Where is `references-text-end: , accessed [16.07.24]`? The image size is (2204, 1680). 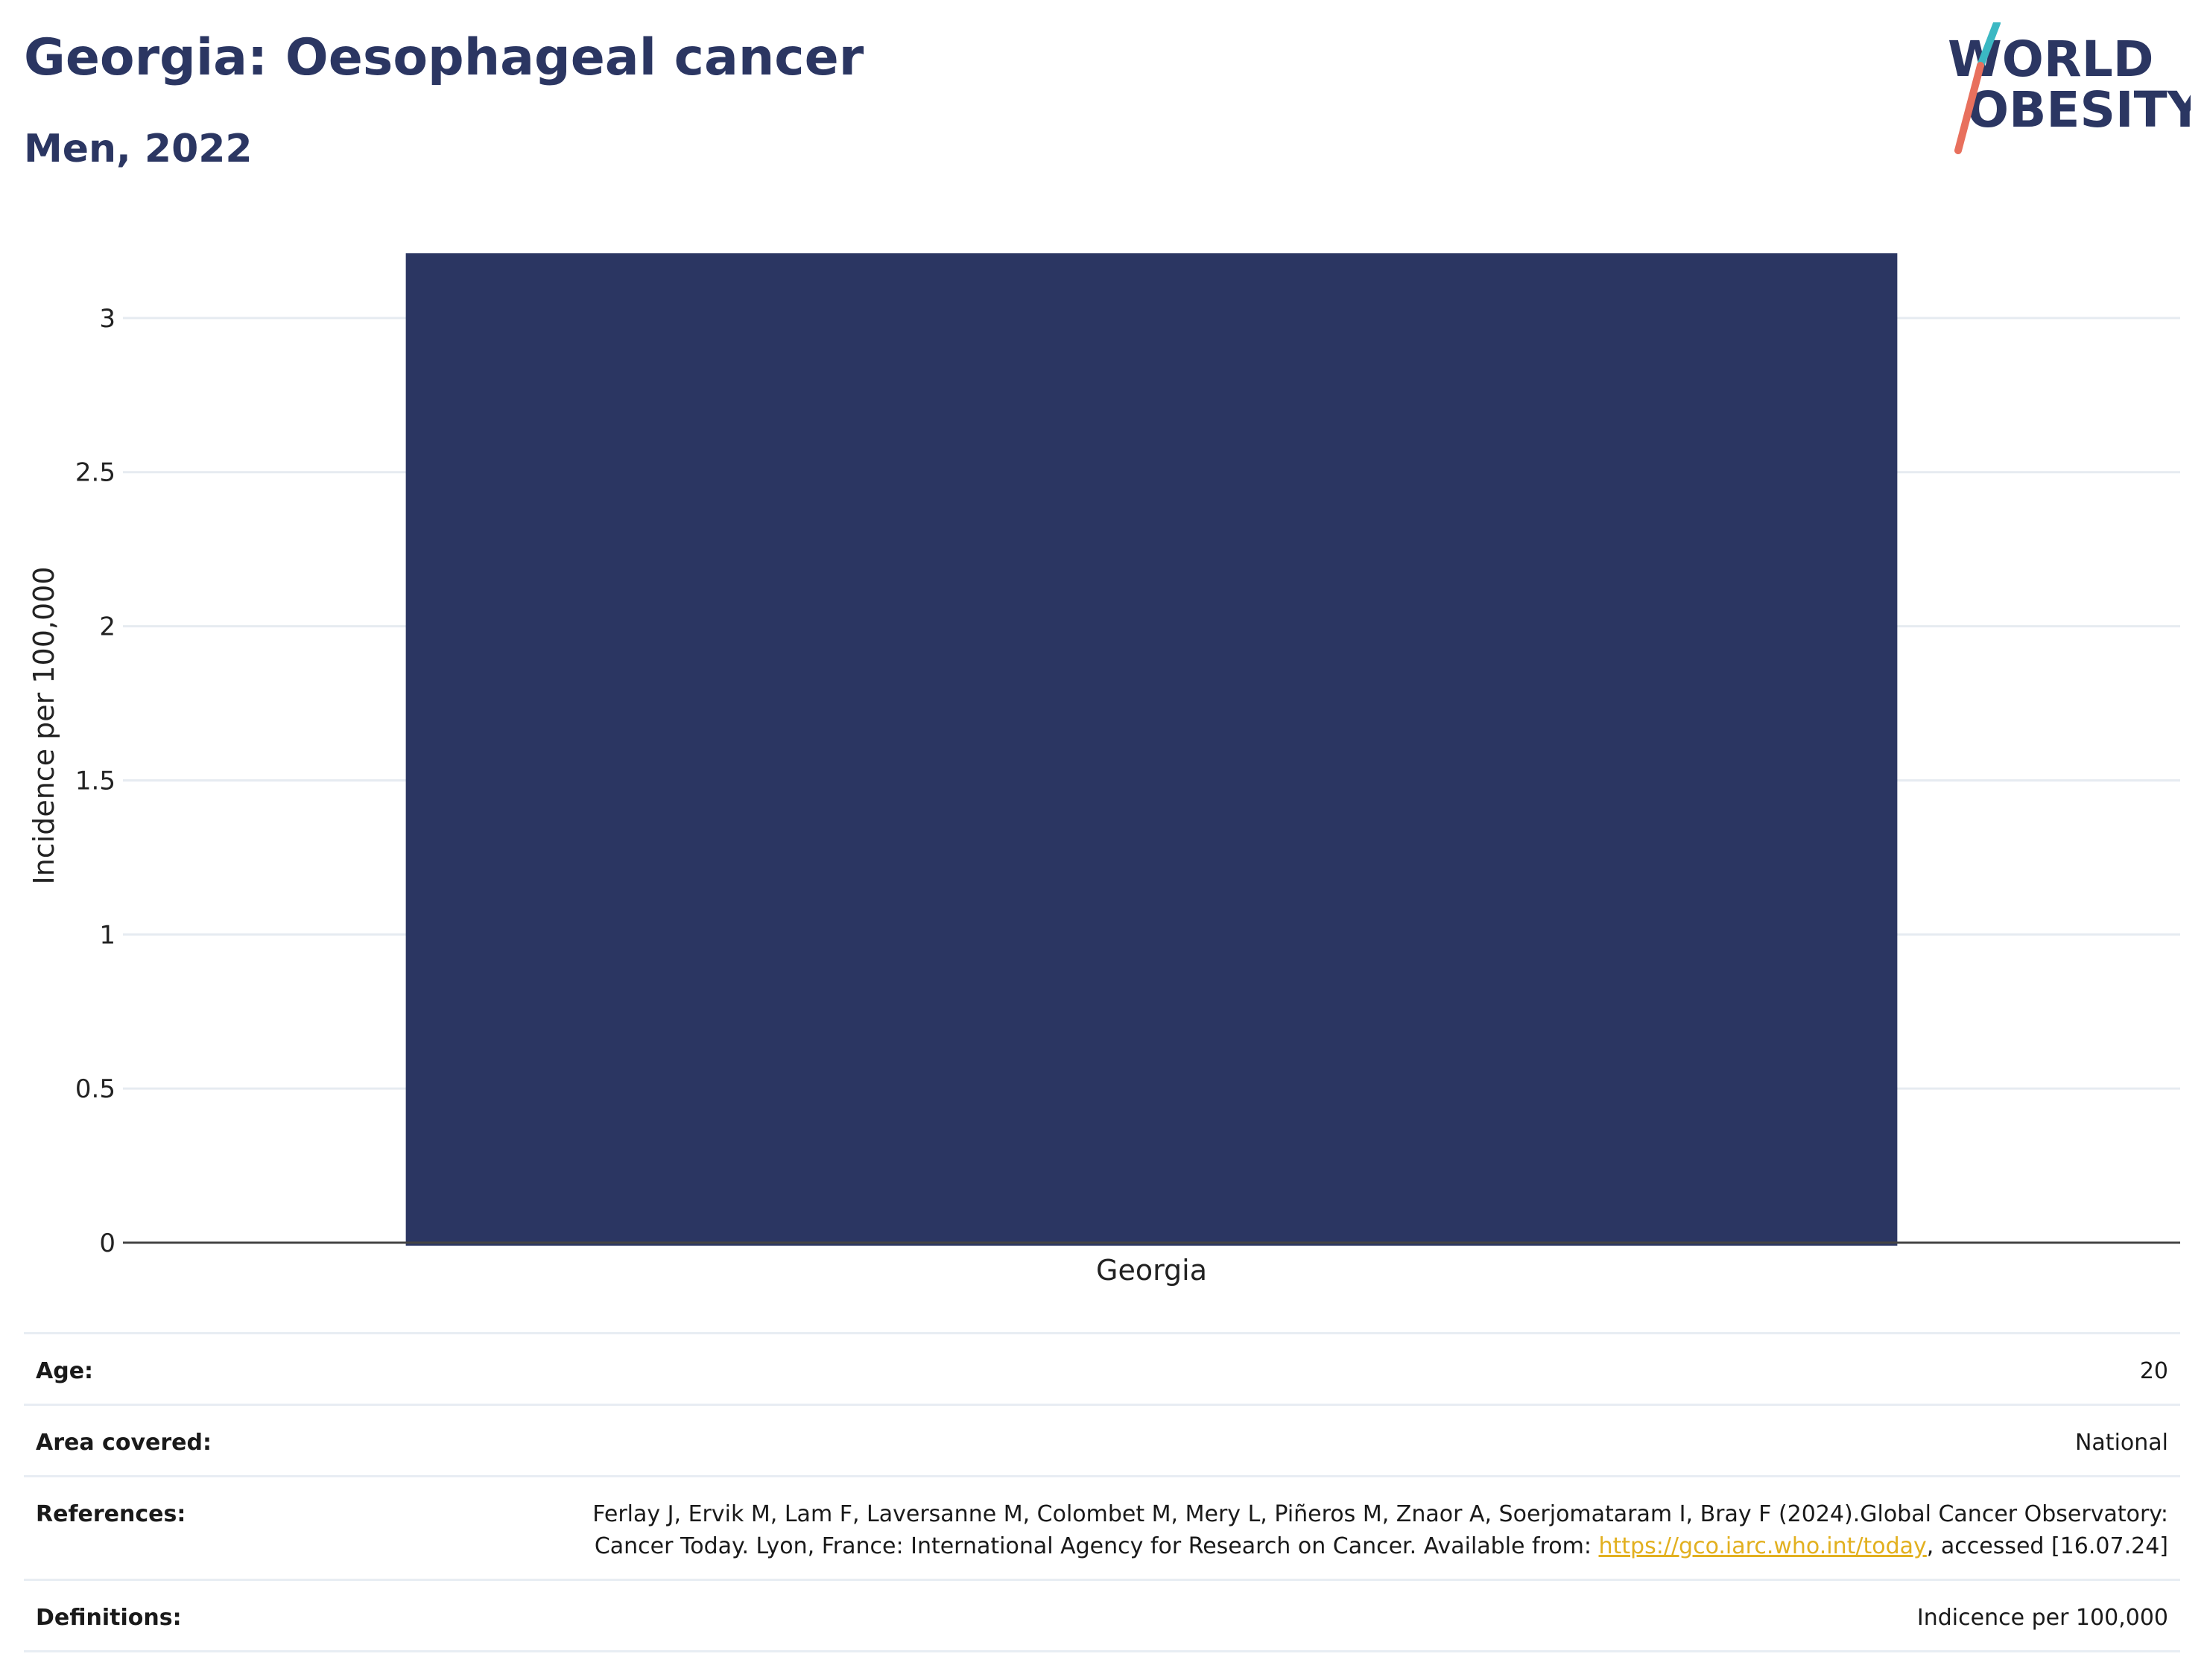 references-text-end: , accessed [16.07.24] is located at coordinates (2047, 1546).